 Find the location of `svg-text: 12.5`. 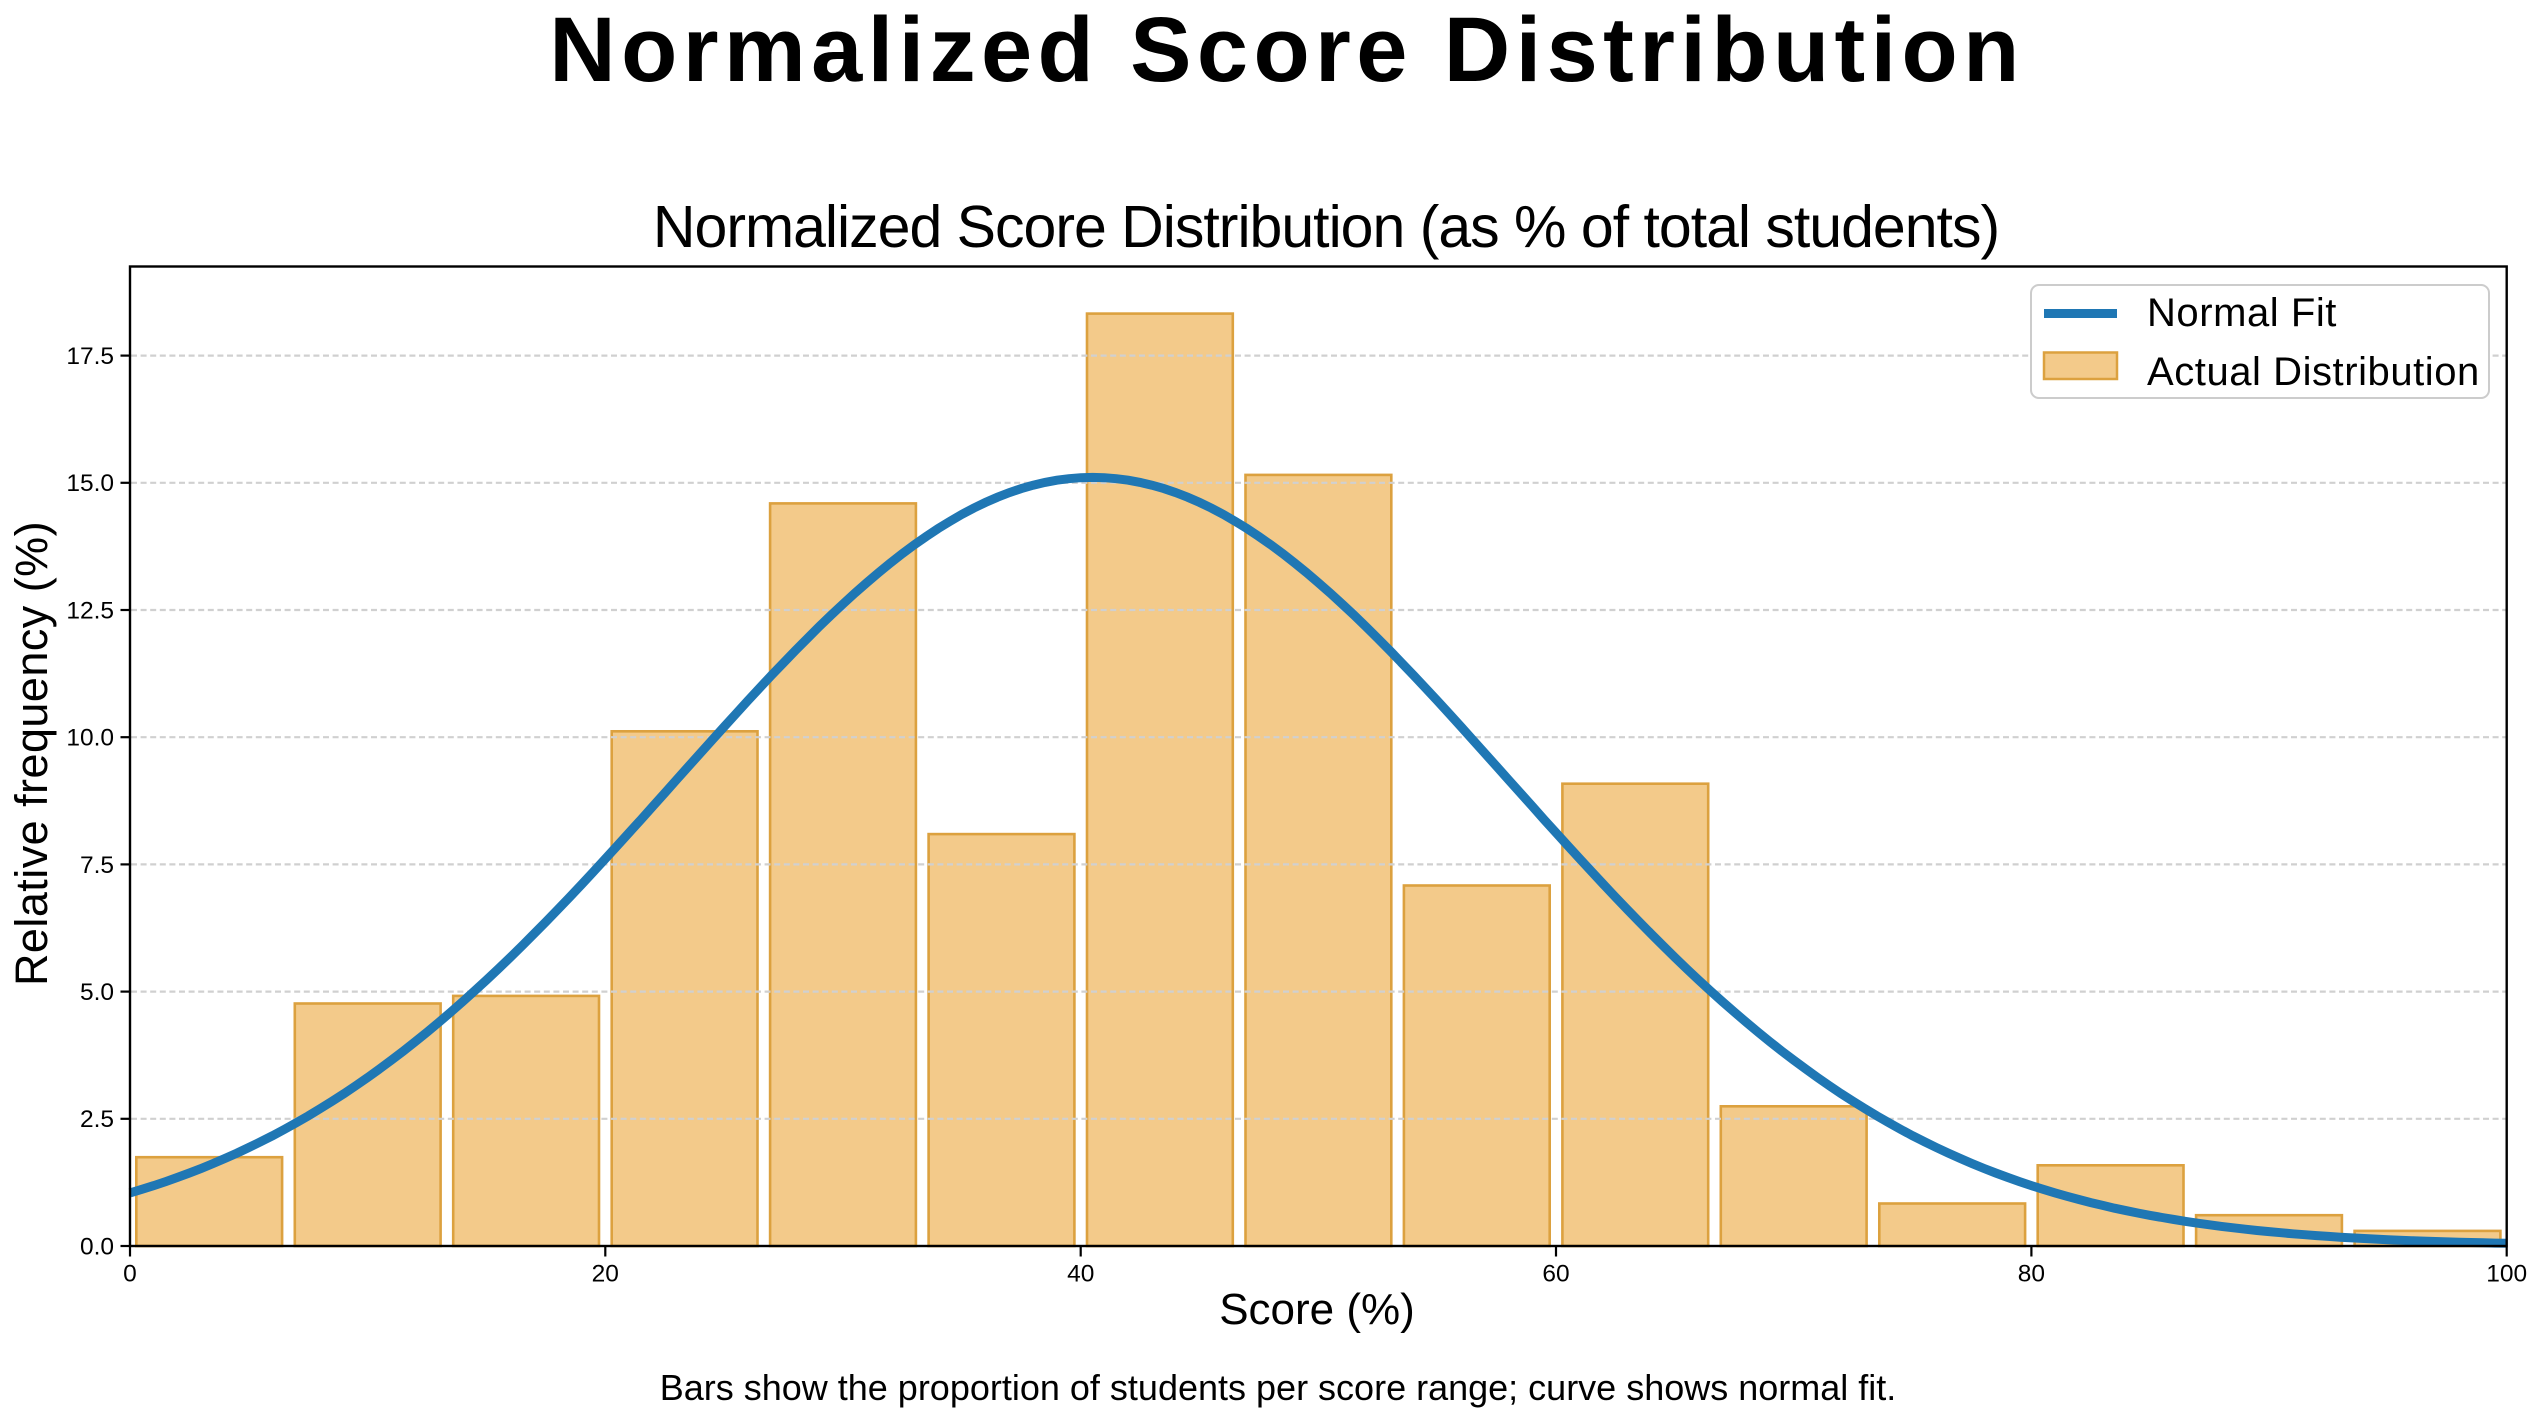

svg-text: 12.5 is located at coordinates (90, 610).